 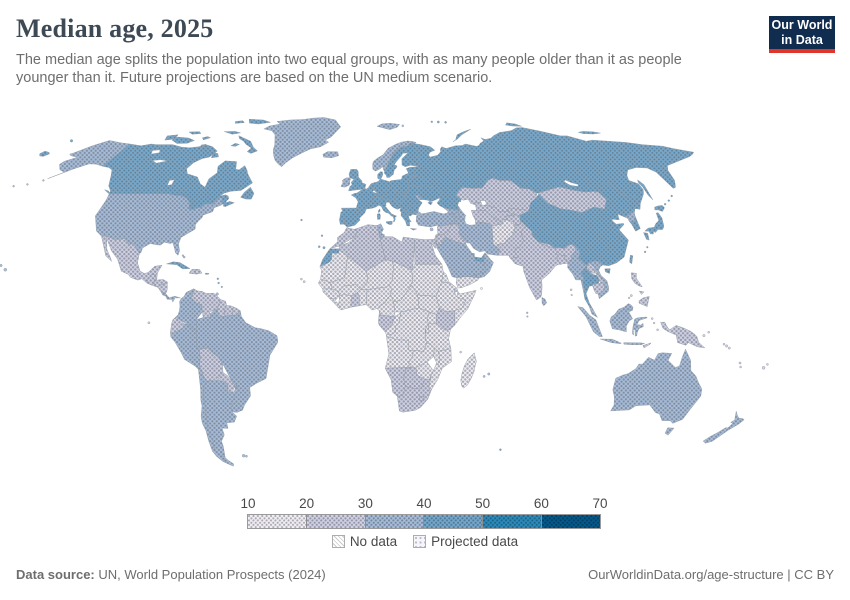 I want to click on country-uae, so click(x=479, y=257).